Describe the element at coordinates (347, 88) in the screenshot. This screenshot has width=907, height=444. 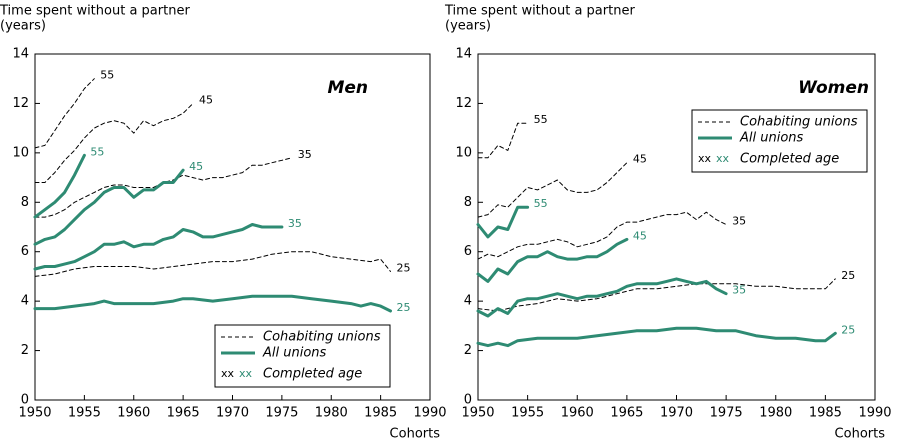
I see `chart-title: Men` at that location.